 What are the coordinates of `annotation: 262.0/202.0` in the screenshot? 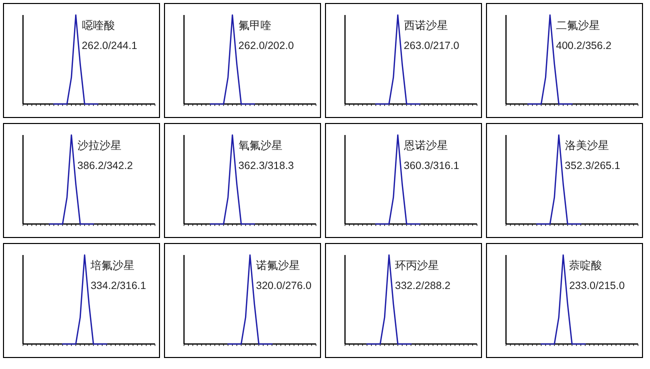 It's located at (266, 46).